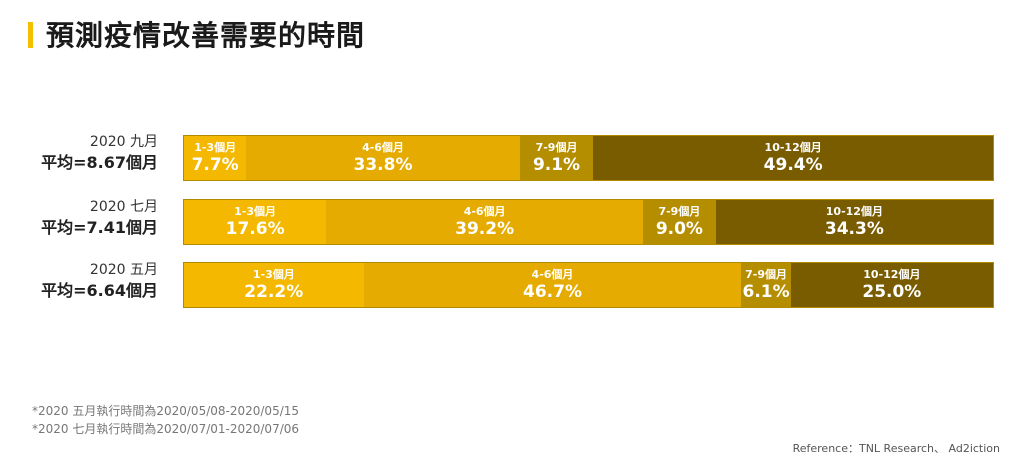 The width and height of the screenshot is (1024, 461). I want to click on bar-segment: 4-6個月 33.8%, so click(383, 158).